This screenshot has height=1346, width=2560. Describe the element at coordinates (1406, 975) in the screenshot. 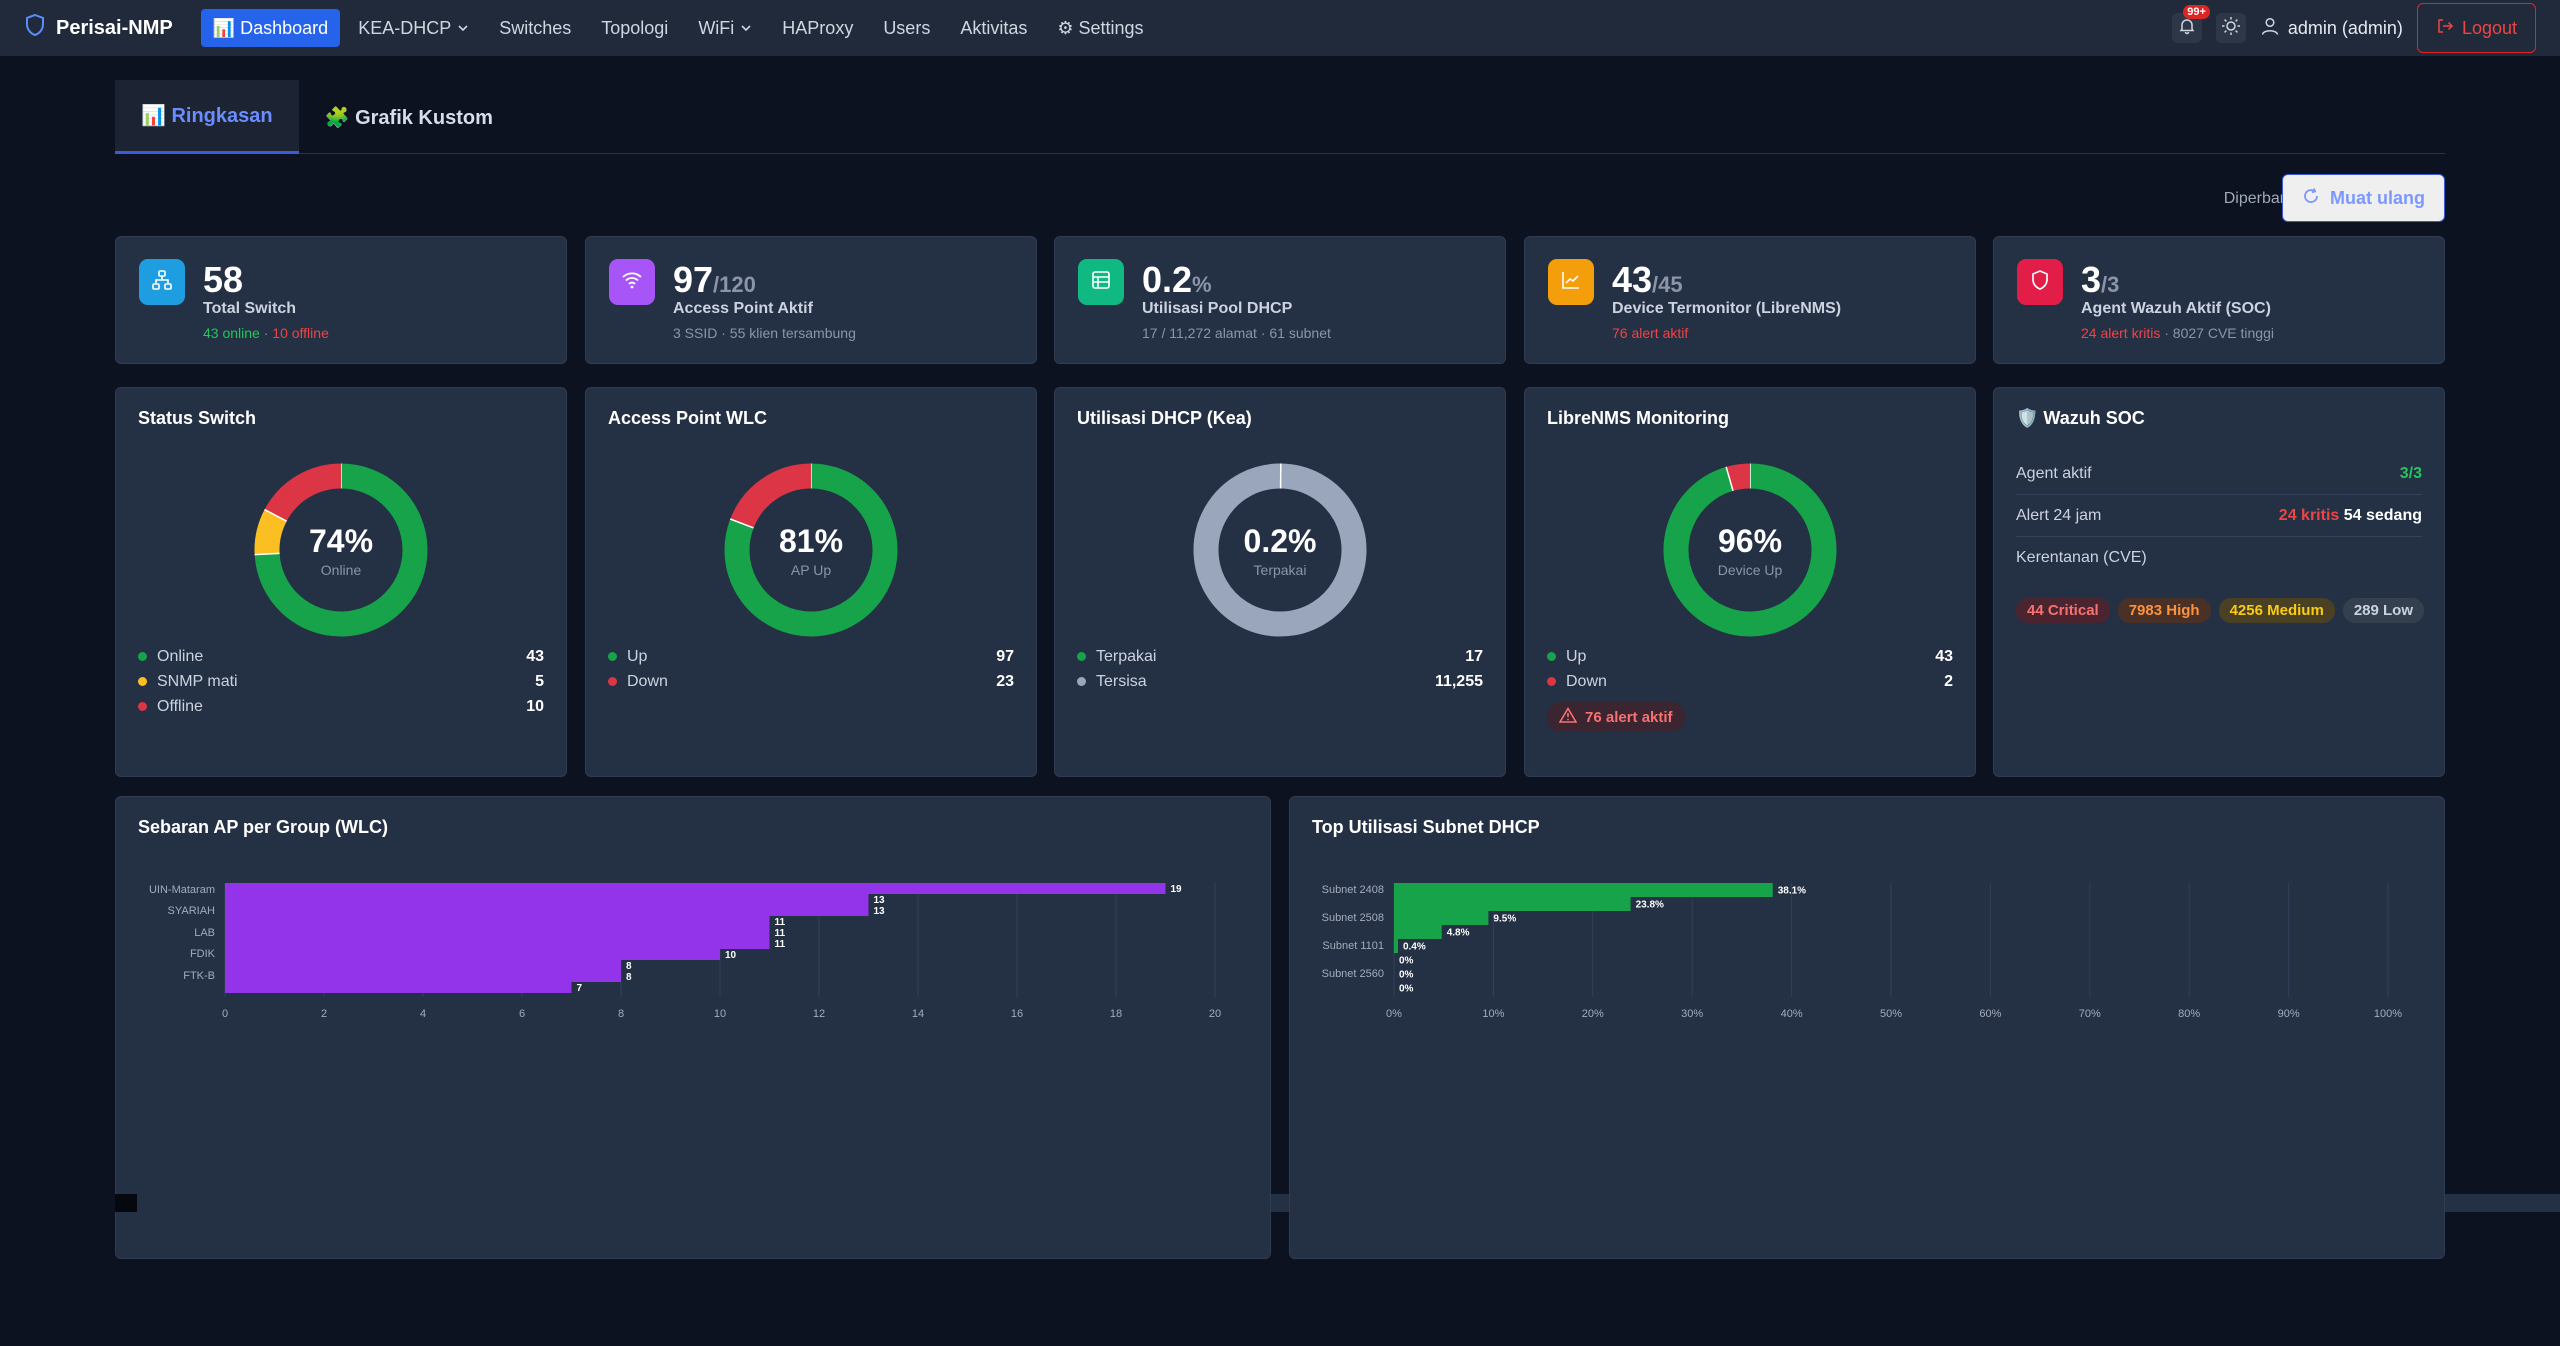

I see `bar-value-label: 0%` at that location.